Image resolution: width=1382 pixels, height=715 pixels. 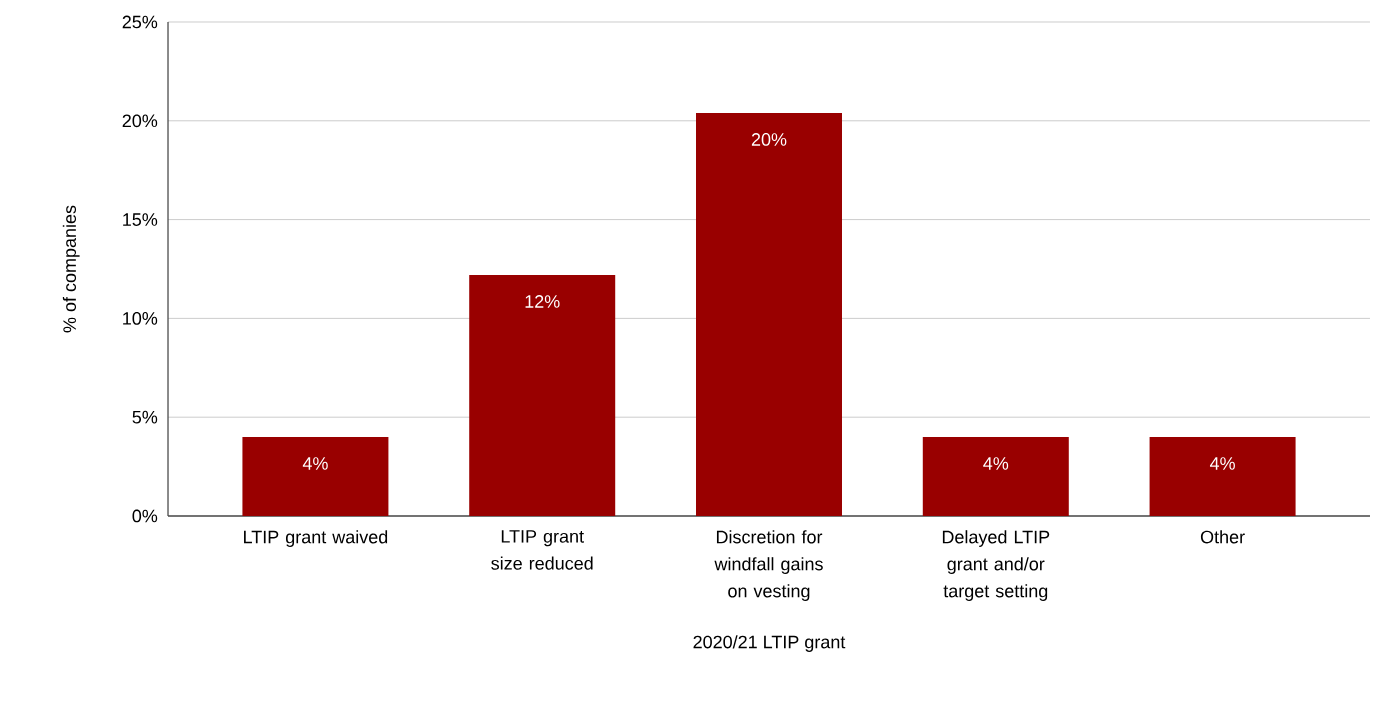 I want to click on y-tick-label: 15%, so click(x=140, y=219).